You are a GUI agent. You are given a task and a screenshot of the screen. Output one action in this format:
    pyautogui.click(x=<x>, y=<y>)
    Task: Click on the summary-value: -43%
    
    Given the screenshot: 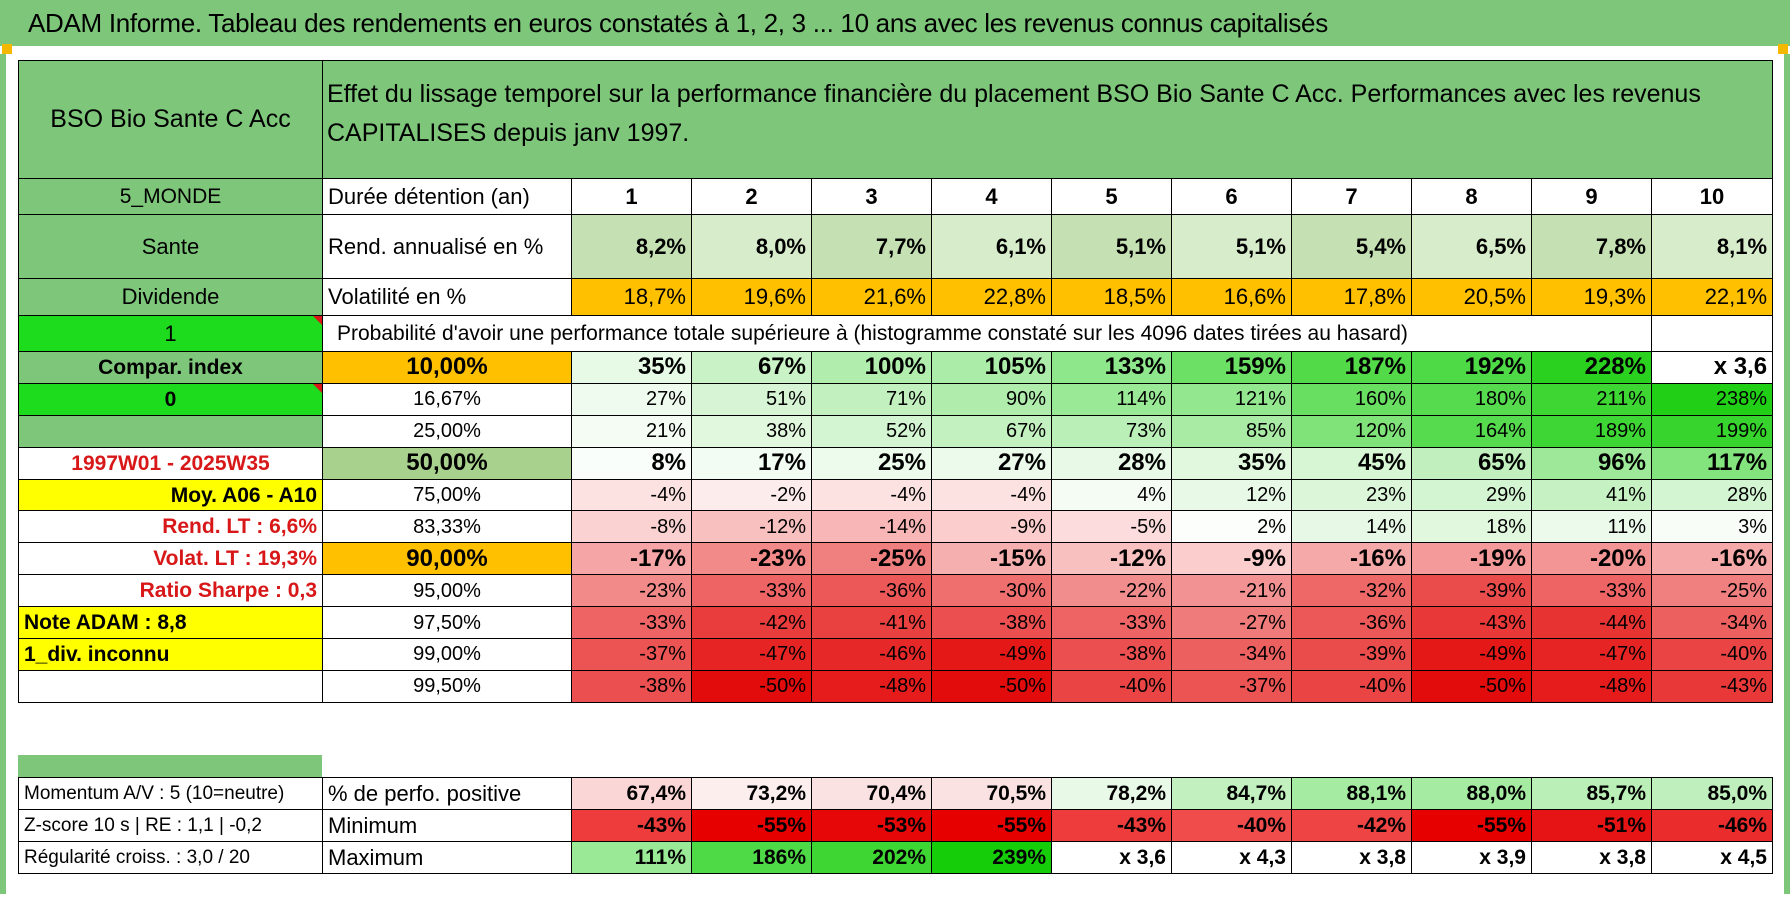 What is the action you would take?
    pyautogui.click(x=1111, y=825)
    